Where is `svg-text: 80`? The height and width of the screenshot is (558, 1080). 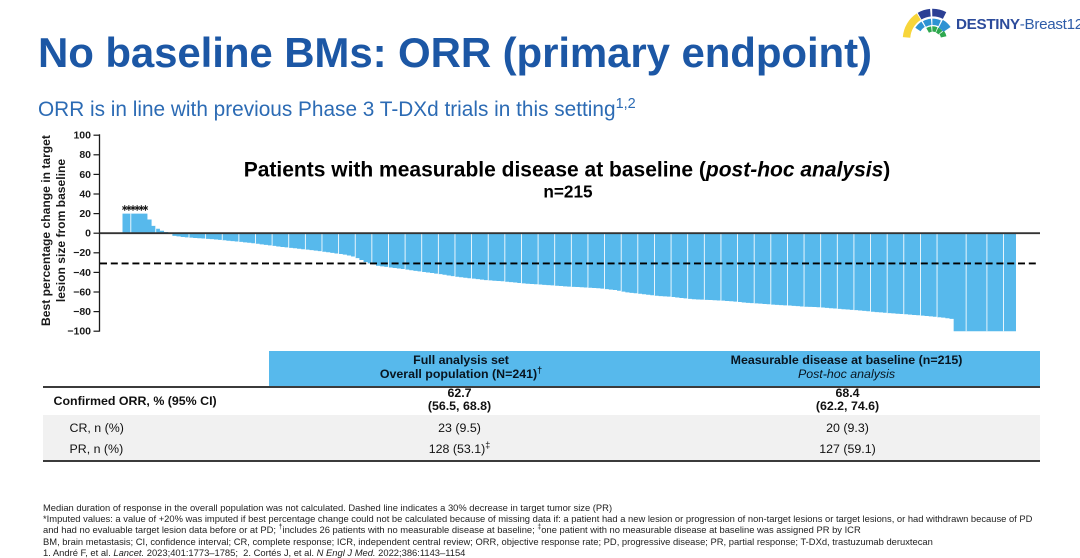 svg-text: 80 is located at coordinates (85, 155).